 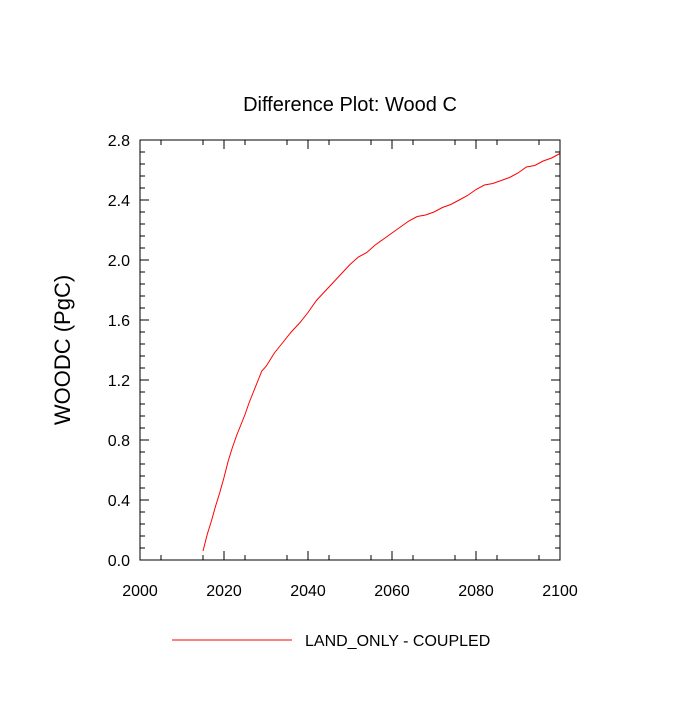 What do you see at coordinates (119, 441) in the screenshot?
I see `y-tick-label: 0.8` at bounding box center [119, 441].